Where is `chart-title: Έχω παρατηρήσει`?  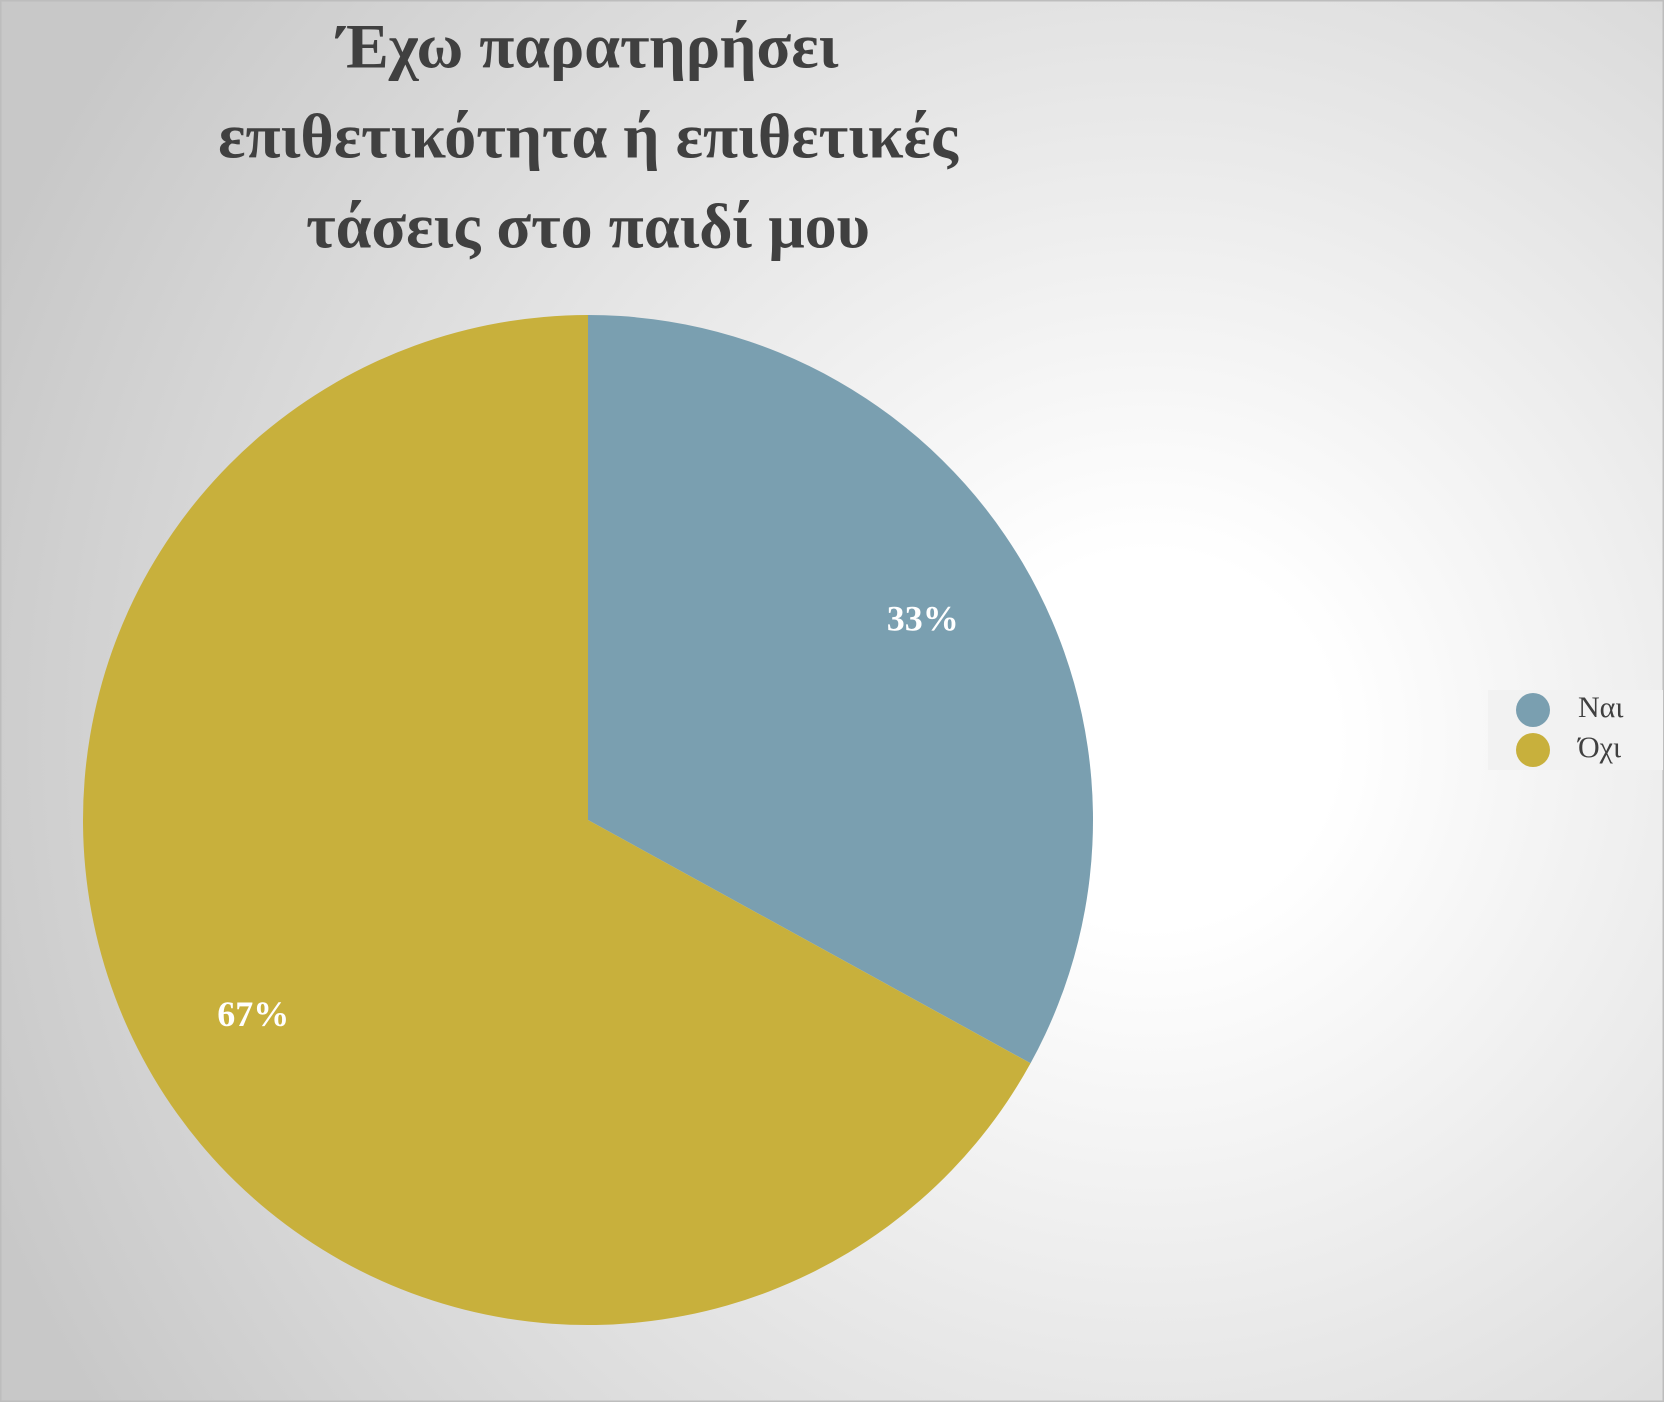
chart-title: Έχω παρατηρήσει is located at coordinates (587, 46).